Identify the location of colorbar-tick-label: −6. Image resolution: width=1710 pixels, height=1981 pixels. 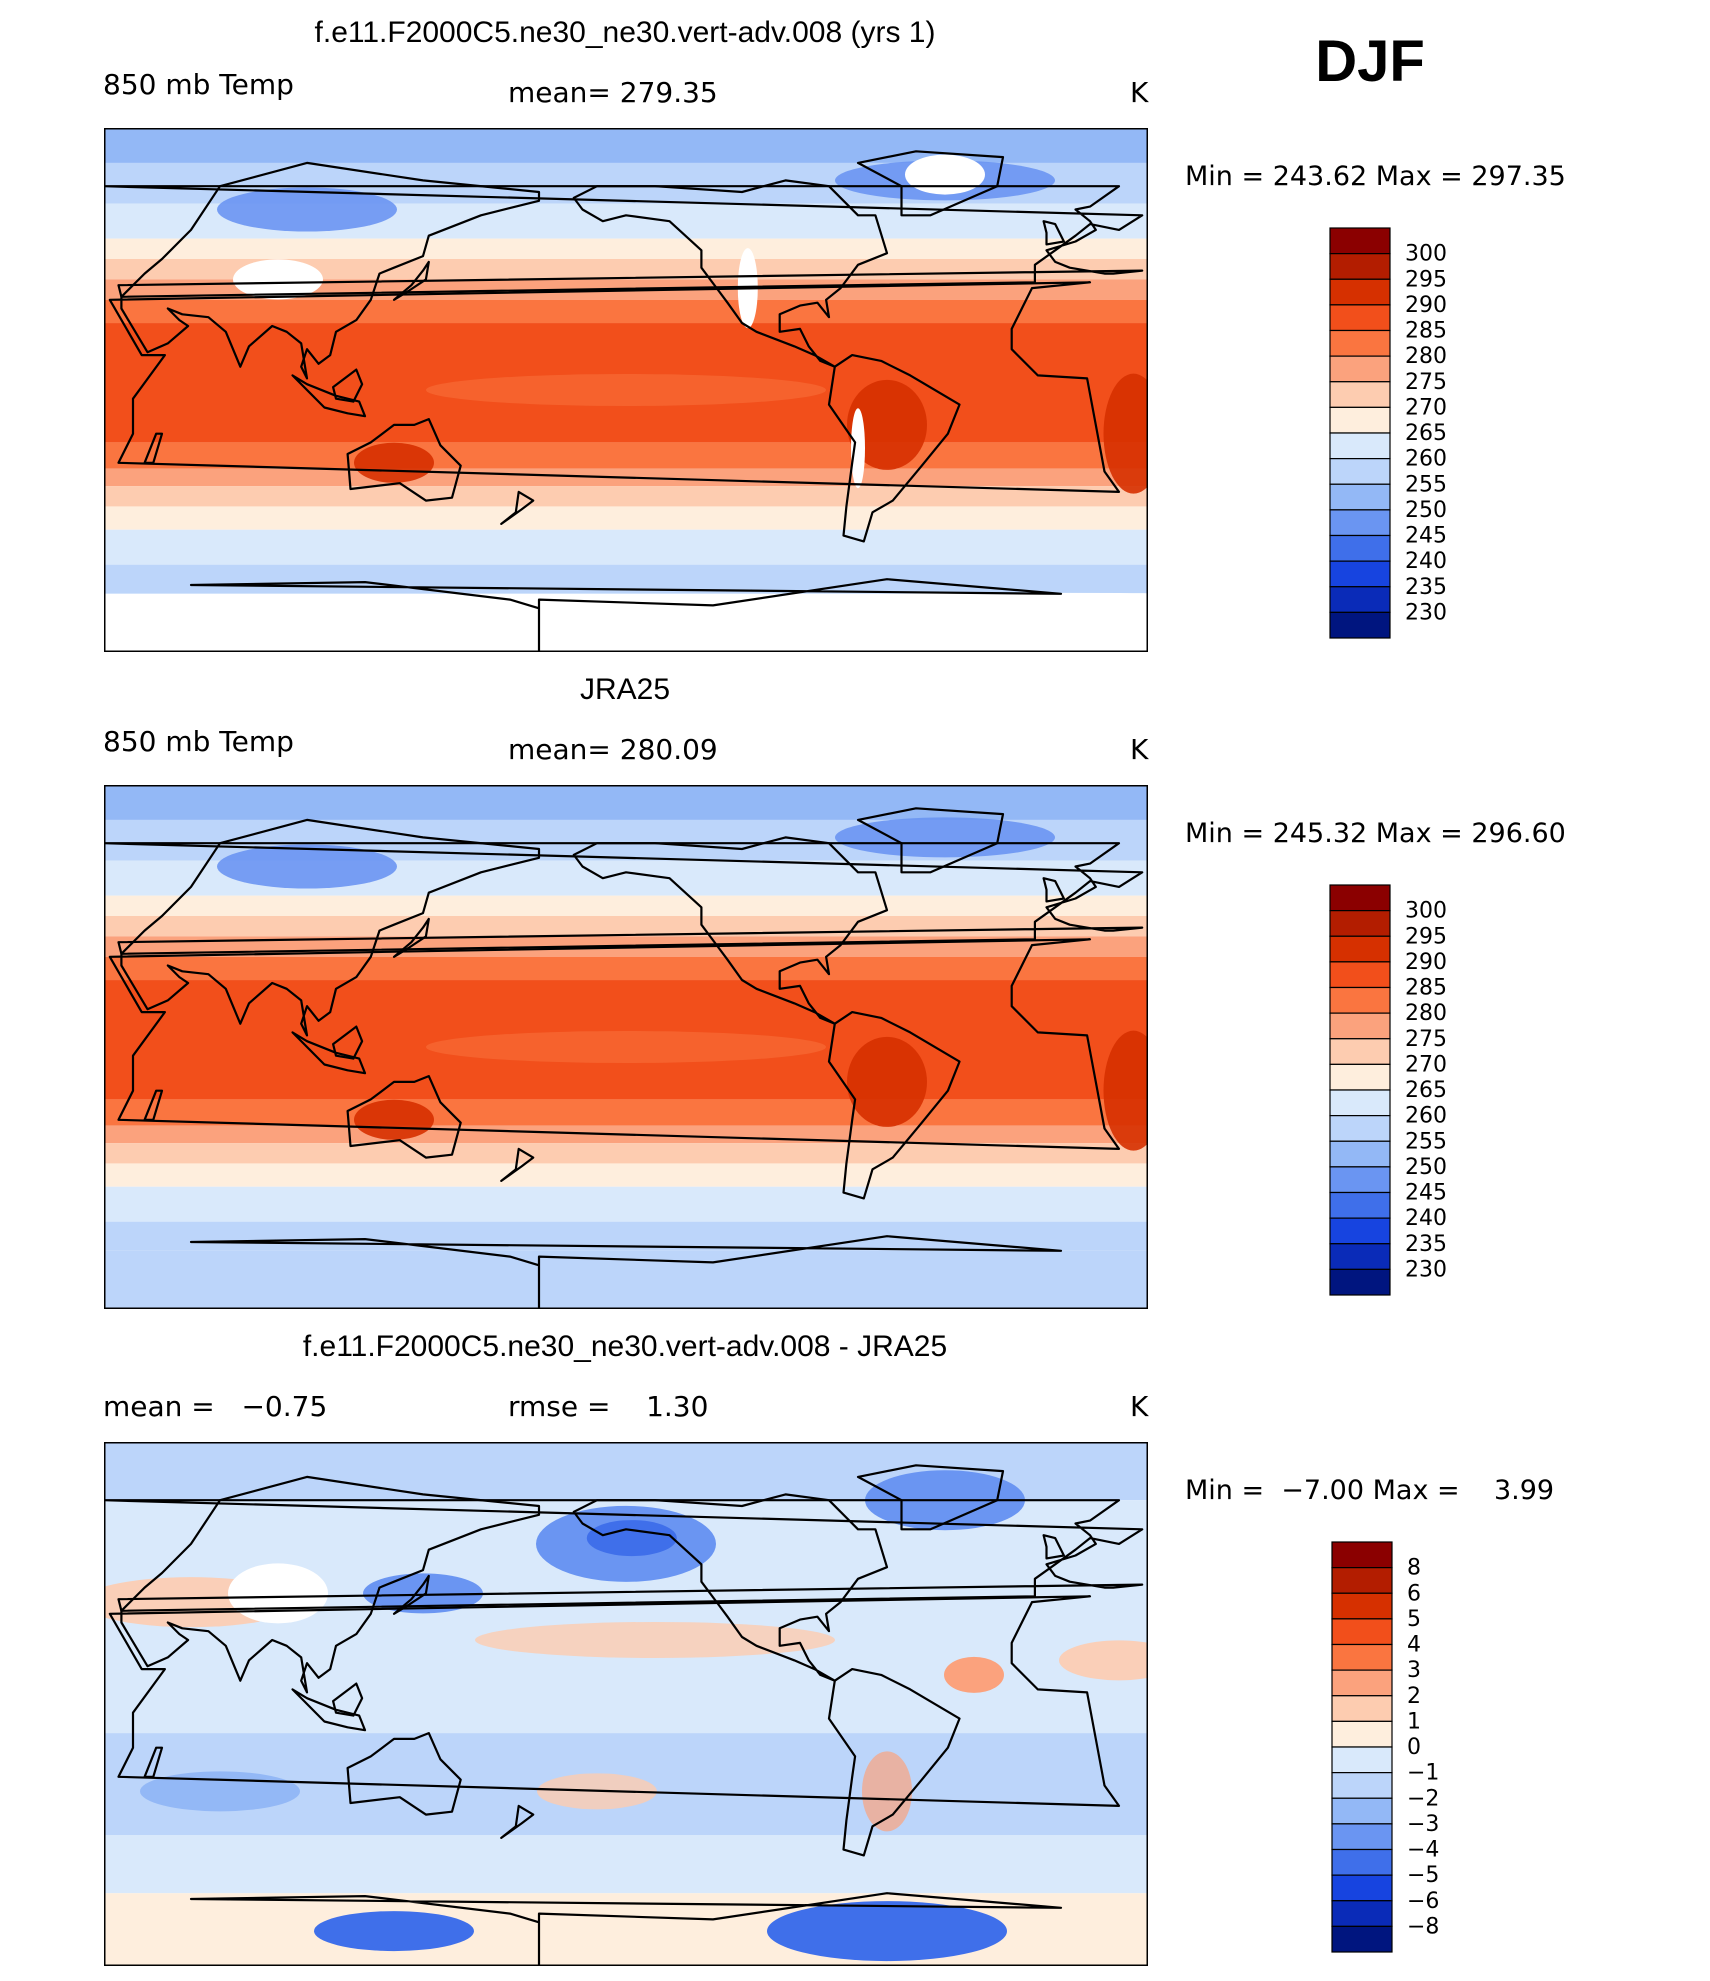
(1423, 1901).